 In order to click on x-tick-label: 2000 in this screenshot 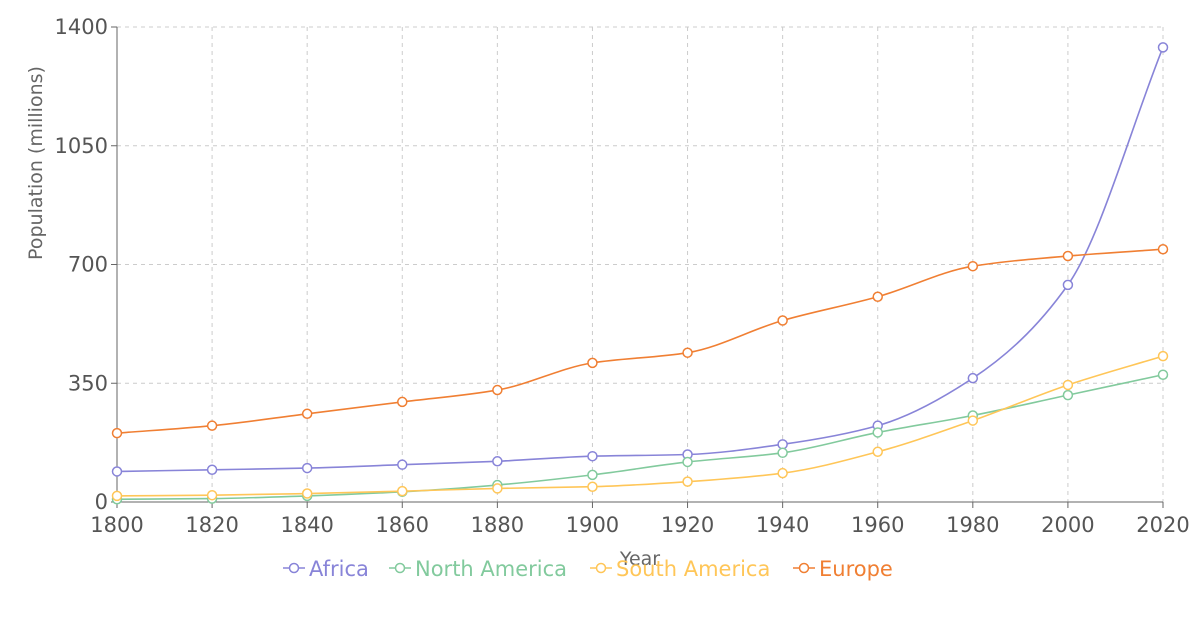, I will do `click(1067, 525)`.